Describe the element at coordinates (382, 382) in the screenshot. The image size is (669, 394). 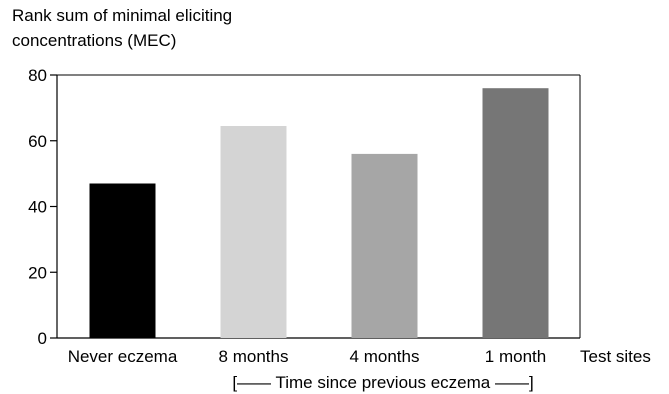
I see `x-axis-label-time-since-eczema: [—— Time since previous eczema ——]` at that location.